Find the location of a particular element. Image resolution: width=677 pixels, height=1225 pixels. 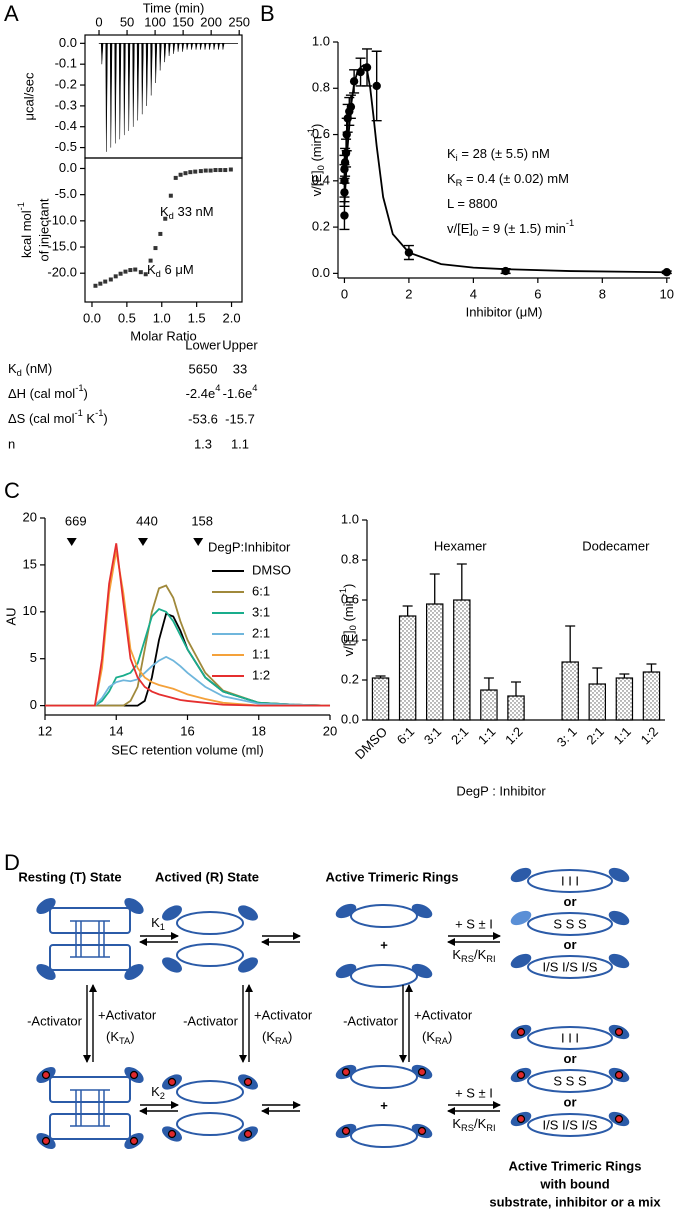

legend-label: 1:2 is located at coordinates (261, 674).